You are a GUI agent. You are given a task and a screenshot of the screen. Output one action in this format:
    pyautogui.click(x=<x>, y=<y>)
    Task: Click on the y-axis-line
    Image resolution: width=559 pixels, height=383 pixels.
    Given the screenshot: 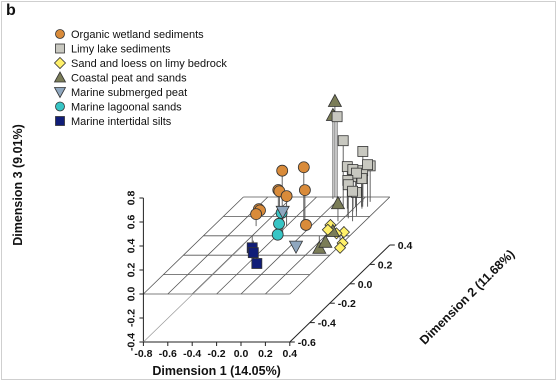 What is the action you would take?
    pyautogui.click(x=340, y=293)
    